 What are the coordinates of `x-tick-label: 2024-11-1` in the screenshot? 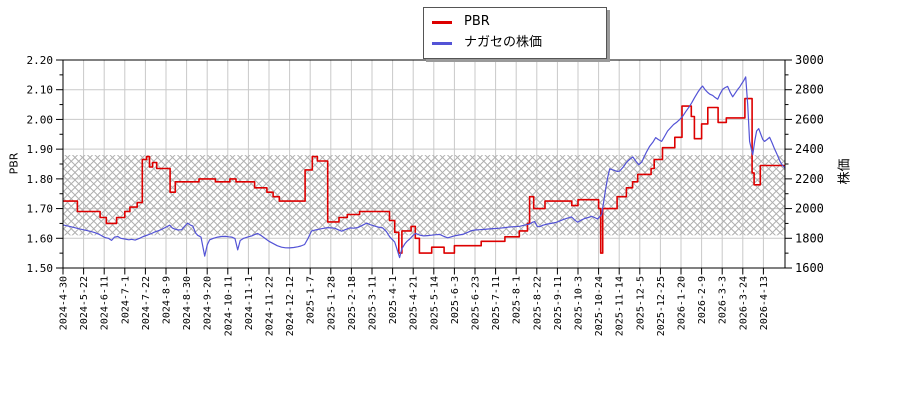 It's located at (249, 303).